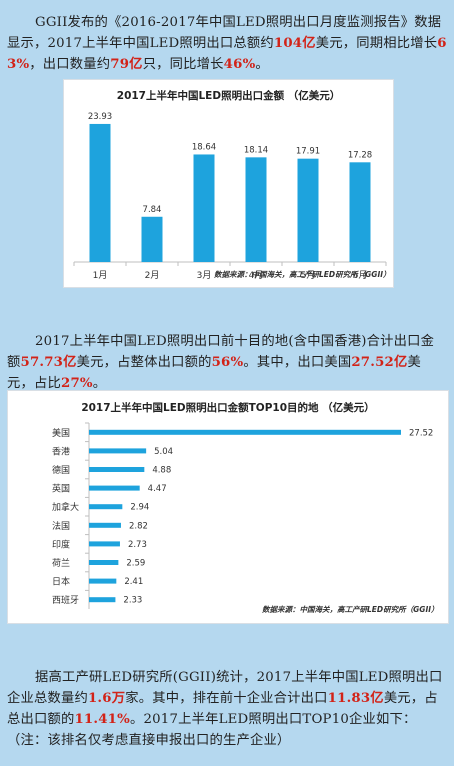  I want to click on top10-chart-title: 2017上半年中国LED照明出口金额TOP10目的地 （亿美元）, so click(228, 408).